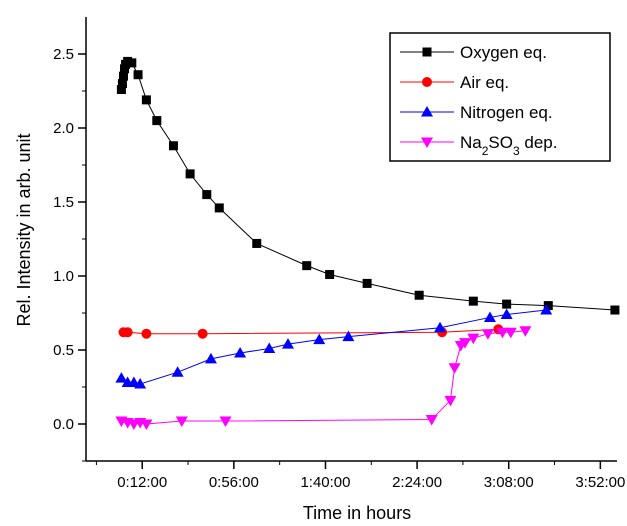 The width and height of the screenshot is (627, 526). What do you see at coordinates (63, 54) in the screenshot?
I see `y-tick-label: 2.5` at bounding box center [63, 54].